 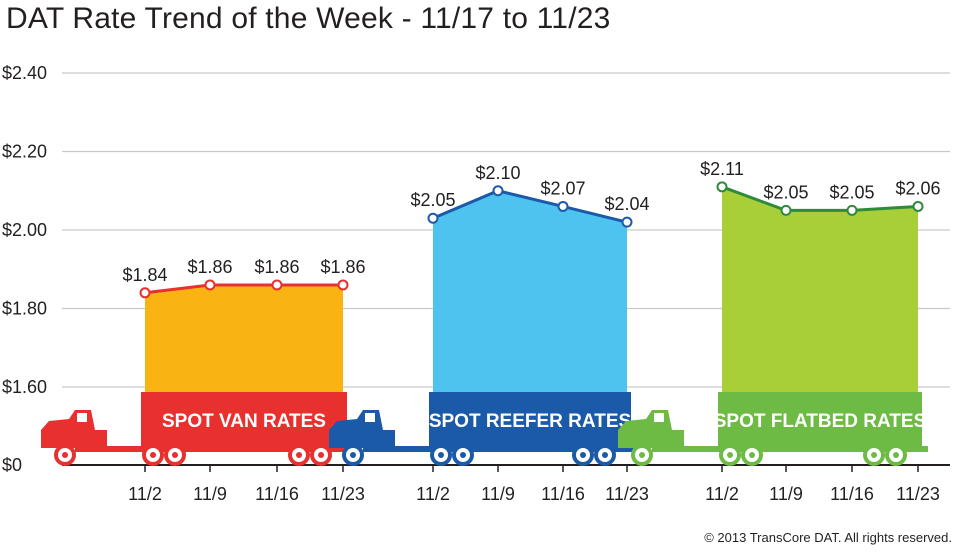 What do you see at coordinates (12, 465) in the screenshot?
I see `y-tick-label: $0` at bounding box center [12, 465].